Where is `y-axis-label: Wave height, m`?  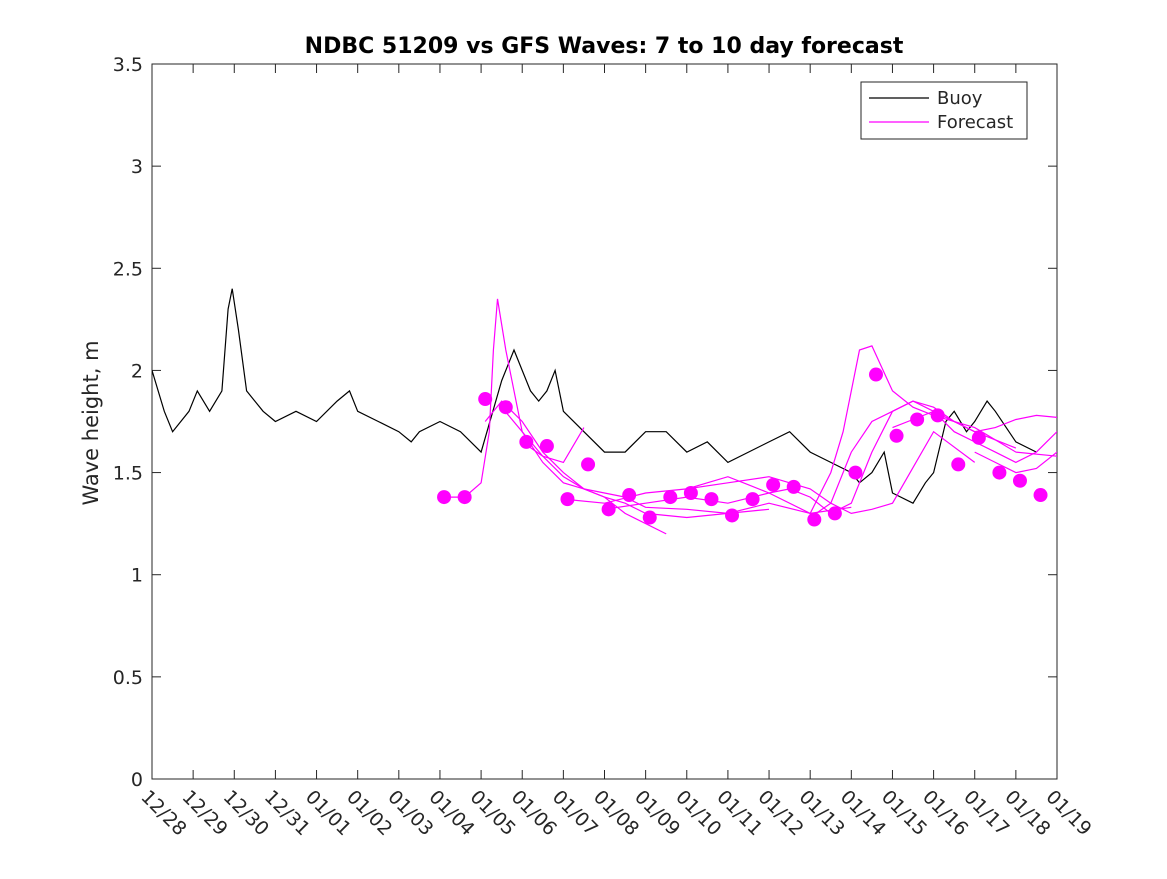 y-axis-label: Wave height, m is located at coordinates (91, 422).